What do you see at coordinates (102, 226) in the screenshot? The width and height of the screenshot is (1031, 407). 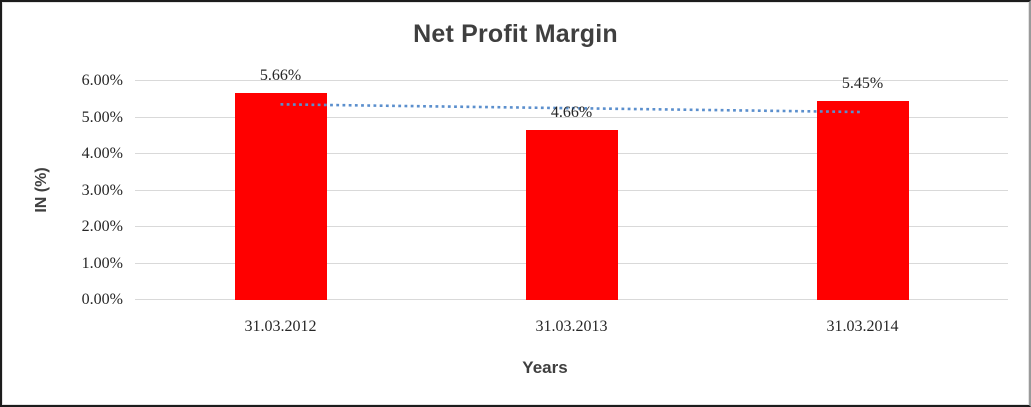 I see `y-tick-label: 2.00%` at bounding box center [102, 226].